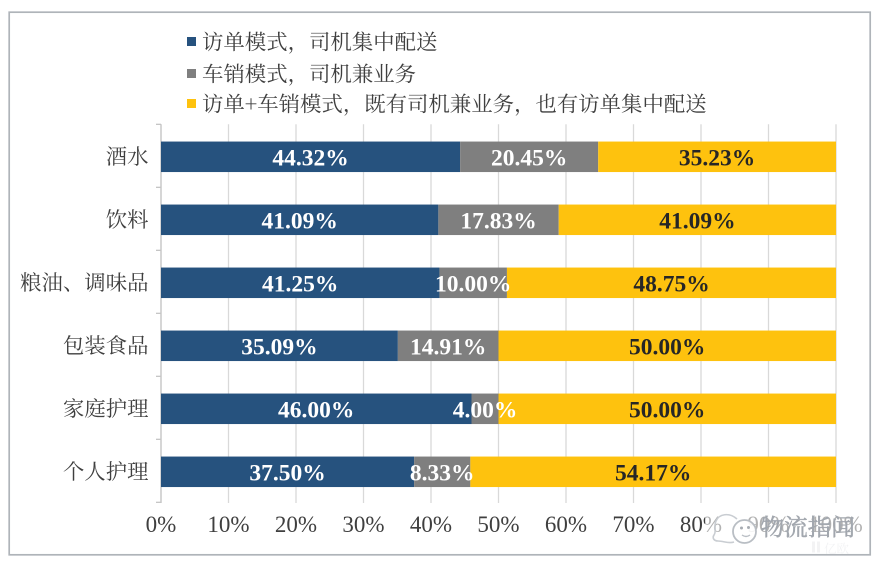 The height and width of the screenshot is (571, 880). What do you see at coordinates (448, 347) in the screenshot?
I see `svg-text: 14.91%` at bounding box center [448, 347].